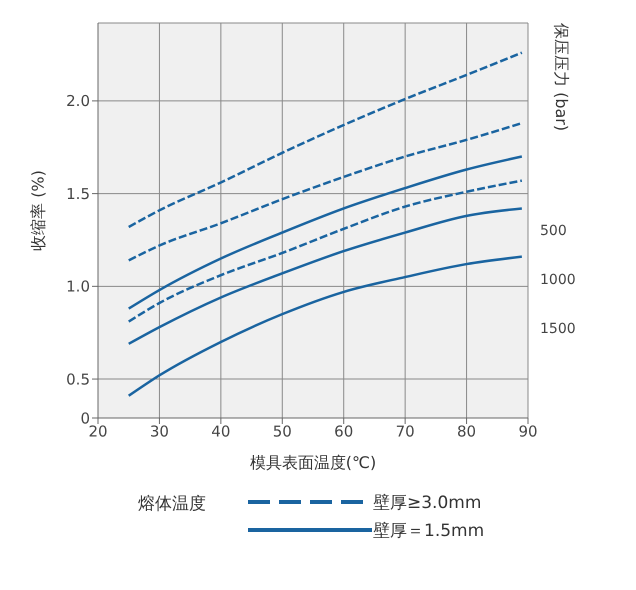 The width and height of the screenshot is (636, 590). Describe the element at coordinates (405, 431) in the screenshot. I see `x-tick-label: 70` at that location.